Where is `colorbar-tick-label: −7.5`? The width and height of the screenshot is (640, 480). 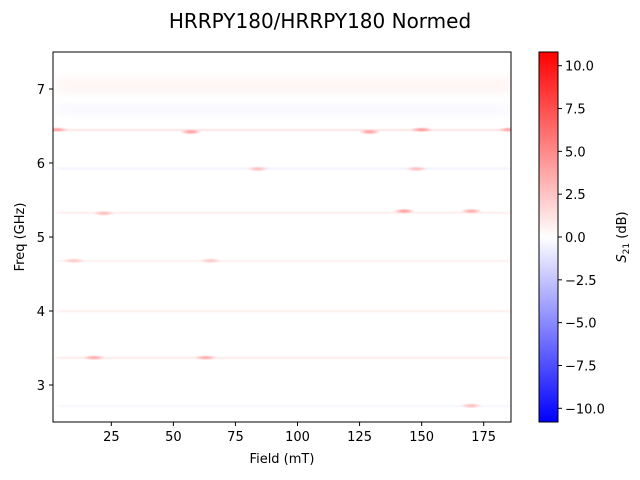
colorbar-tick-label: −7.5 is located at coordinates (581, 366).